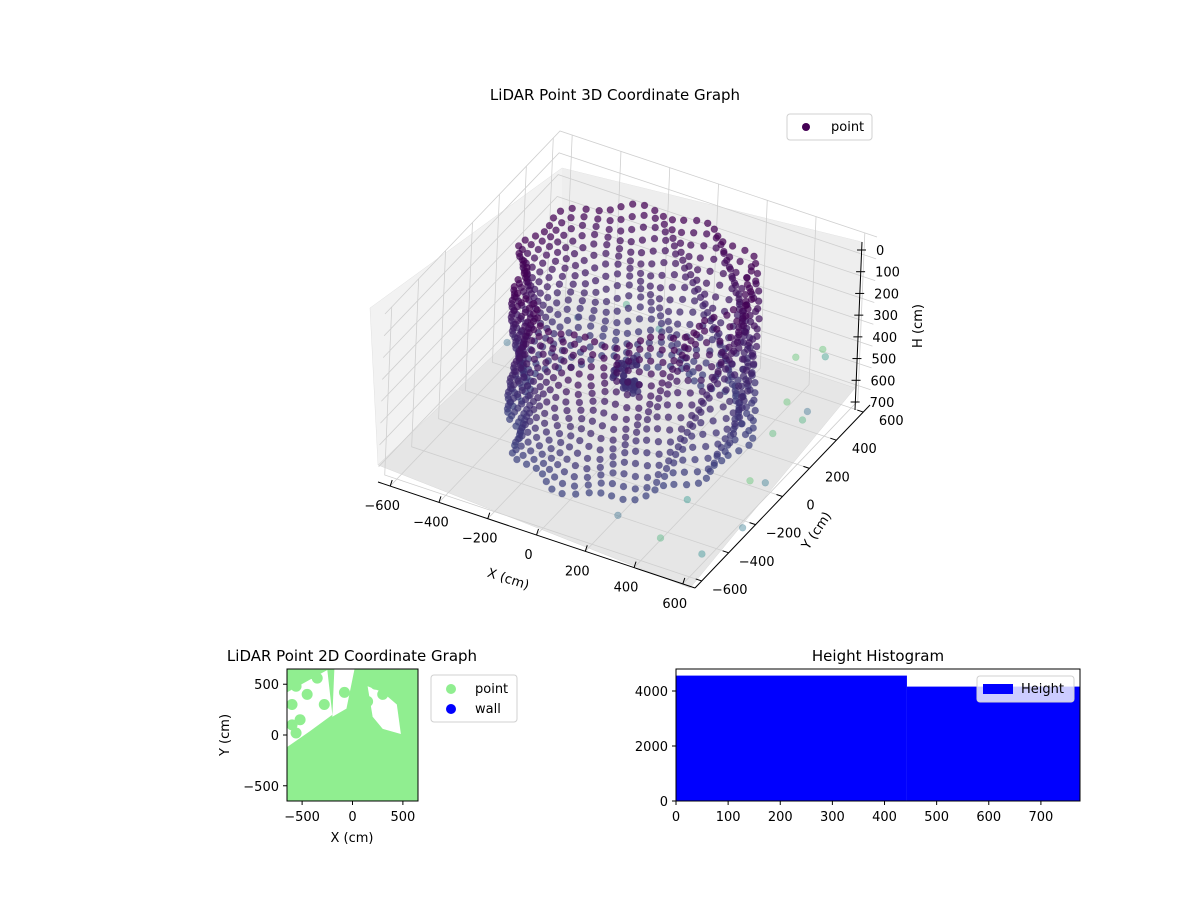 The width and height of the screenshot is (1200, 900). Describe the element at coordinates (302, 817) in the screenshot. I see `x-tick-label-2d: −500` at that location.